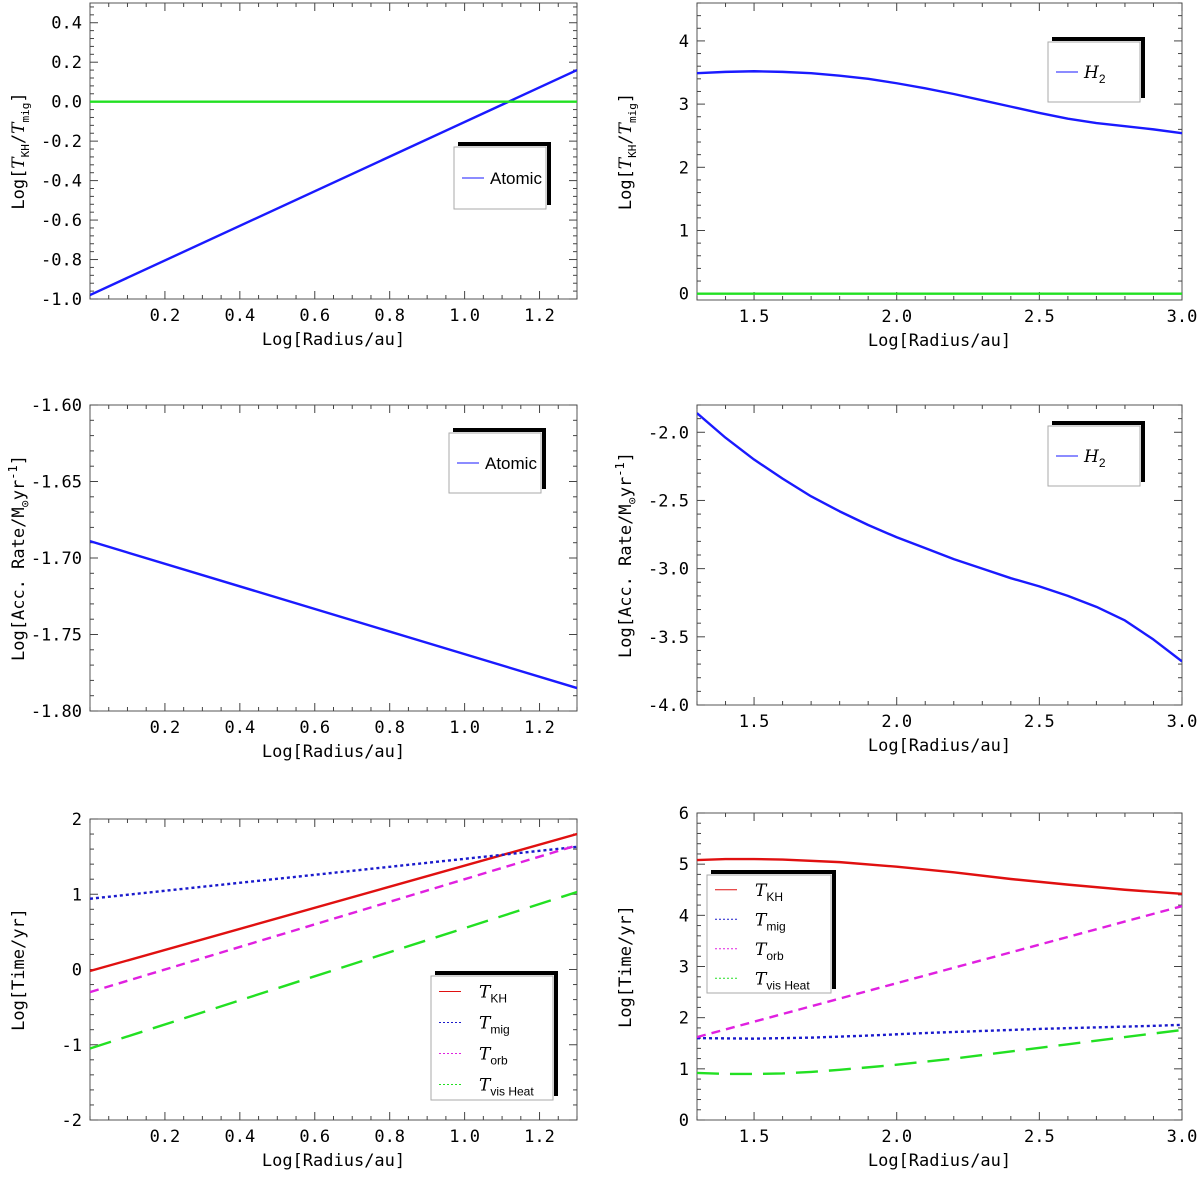 This screenshot has height=1178, width=1200. What do you see at coordinates (493, 1056) in the screenshot?
I see `legend-entry: Torb` at bounding box center [493, 1056].